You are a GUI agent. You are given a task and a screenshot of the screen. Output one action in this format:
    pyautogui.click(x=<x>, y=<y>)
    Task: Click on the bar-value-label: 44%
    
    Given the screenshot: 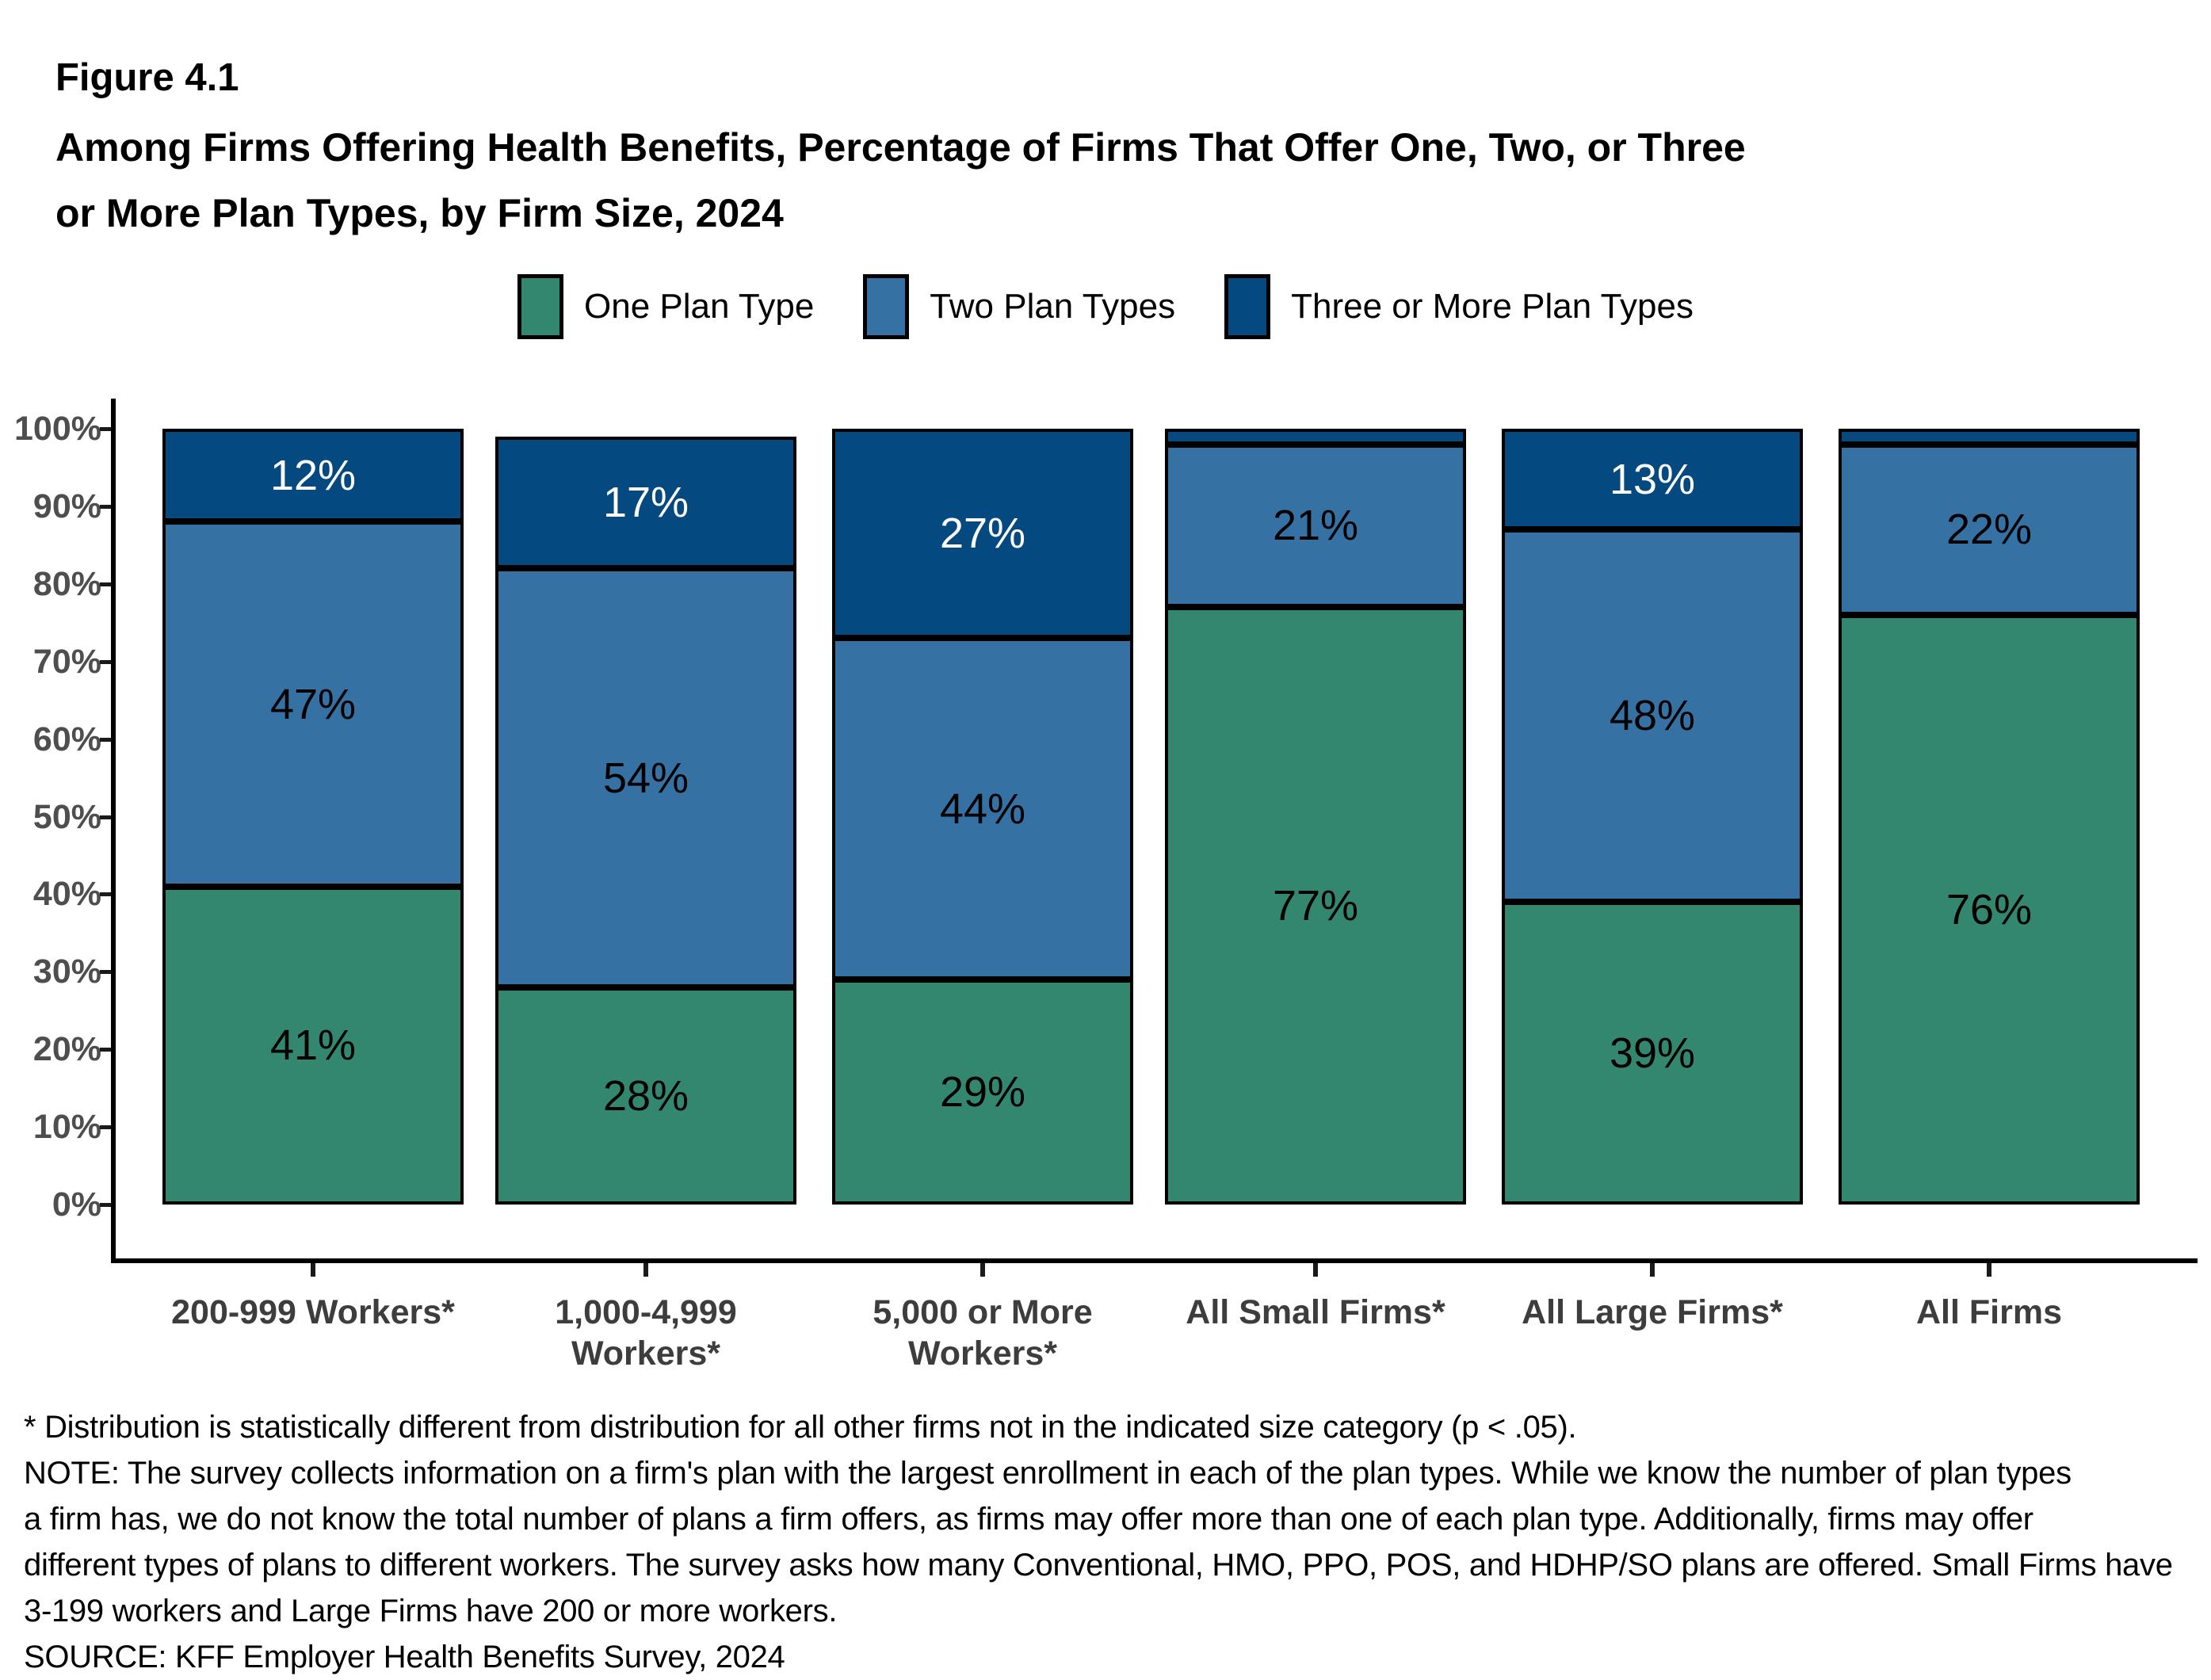 What is the action you would take?
    pyautogui.click(x=982, y=809)
    